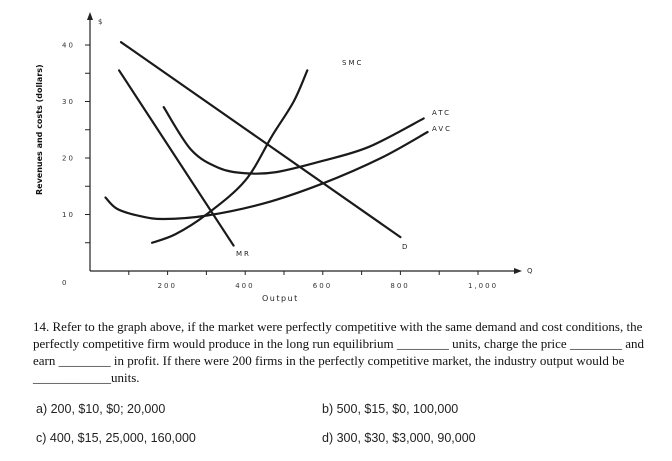  I want to click on y-tick-label-0: 0, so click(65, 283).